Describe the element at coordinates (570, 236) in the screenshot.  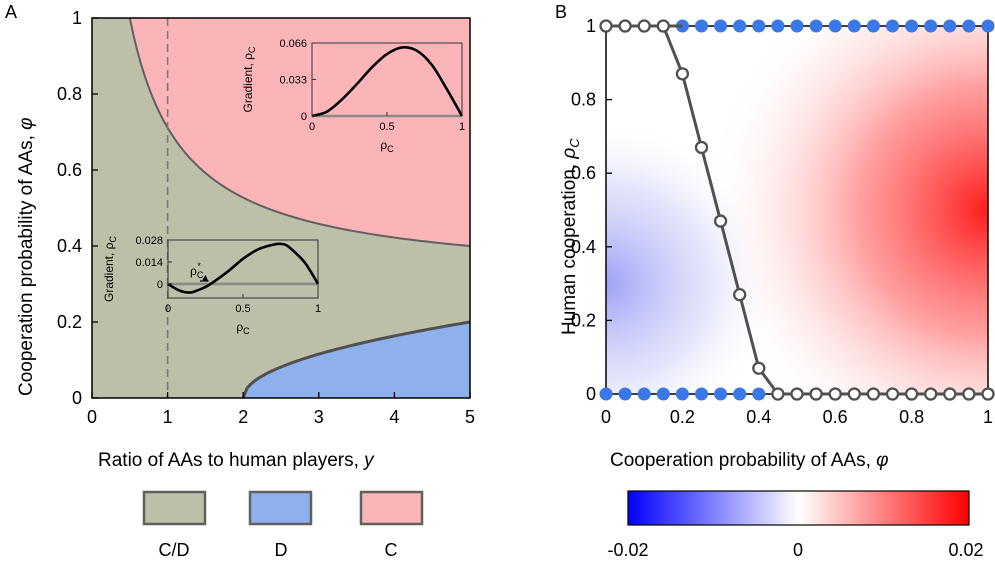
I see `panel-b-ylabel: Human cooperation, ρC` at that location.